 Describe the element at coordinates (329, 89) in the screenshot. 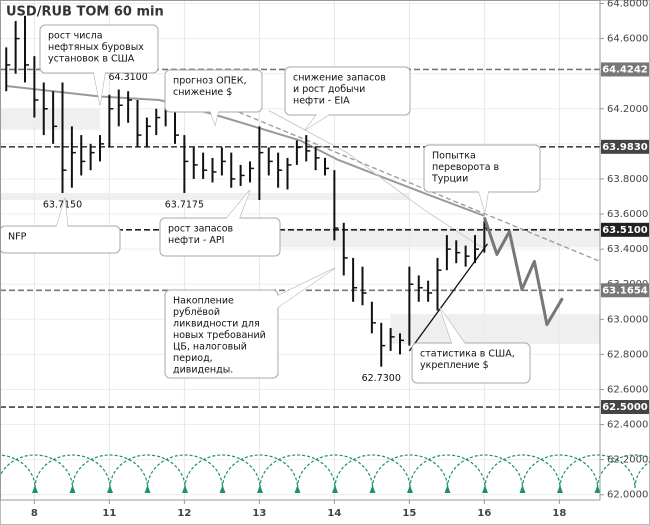

I see `callout-text: и рост добычи` at that location.